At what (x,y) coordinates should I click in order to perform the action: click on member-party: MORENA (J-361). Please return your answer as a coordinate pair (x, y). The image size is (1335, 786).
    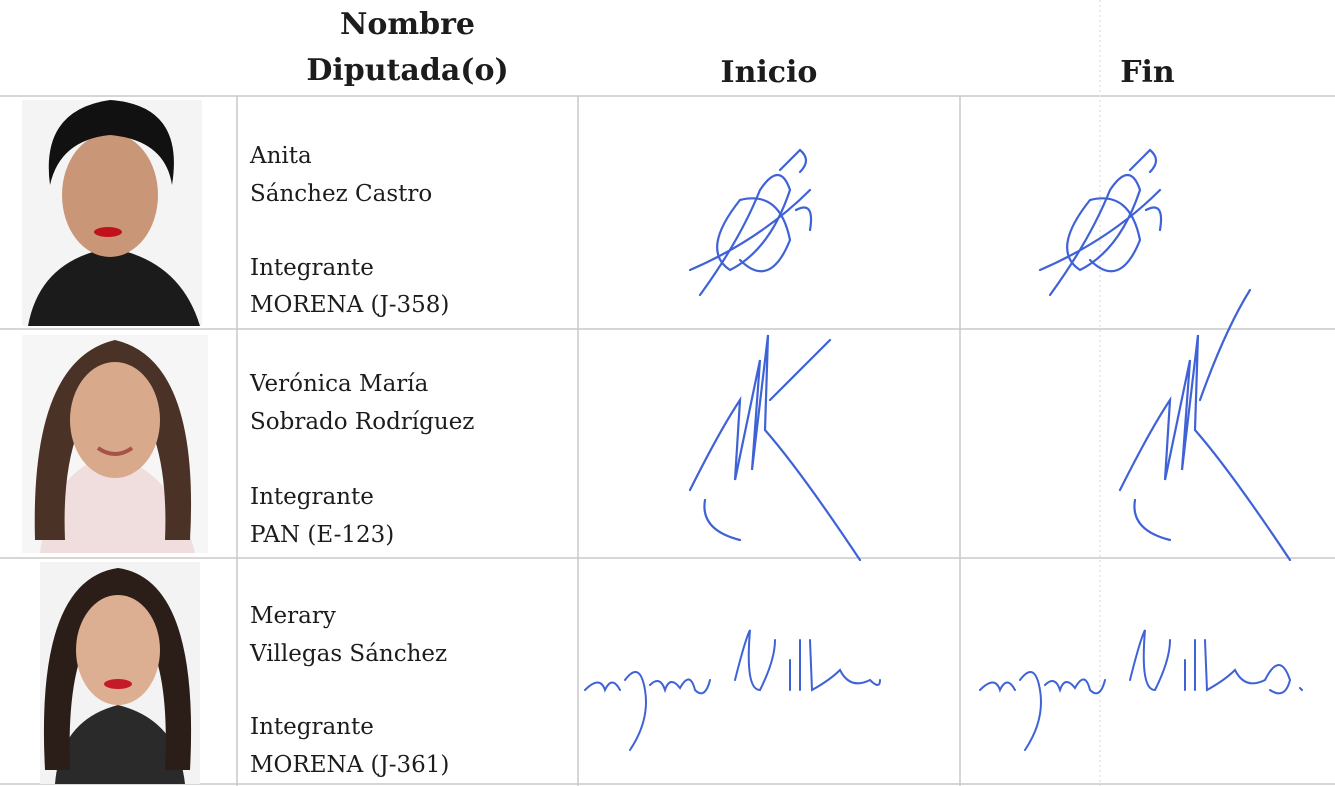
    Looking at the image, I should click on (350, 765).